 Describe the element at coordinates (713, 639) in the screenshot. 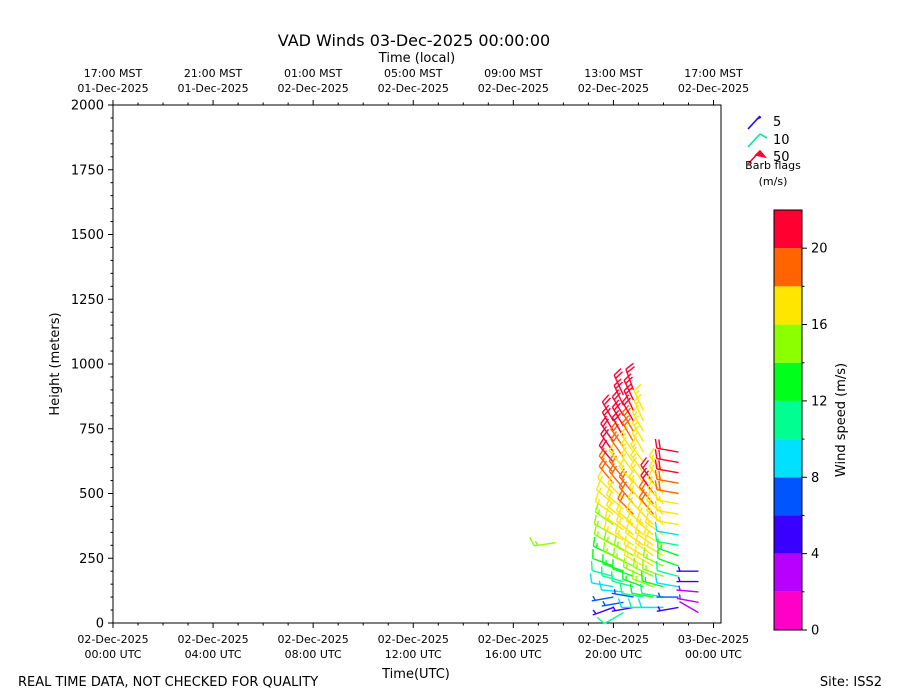

I see `x-tick-label-date: 03-Dec-2025` at that location.